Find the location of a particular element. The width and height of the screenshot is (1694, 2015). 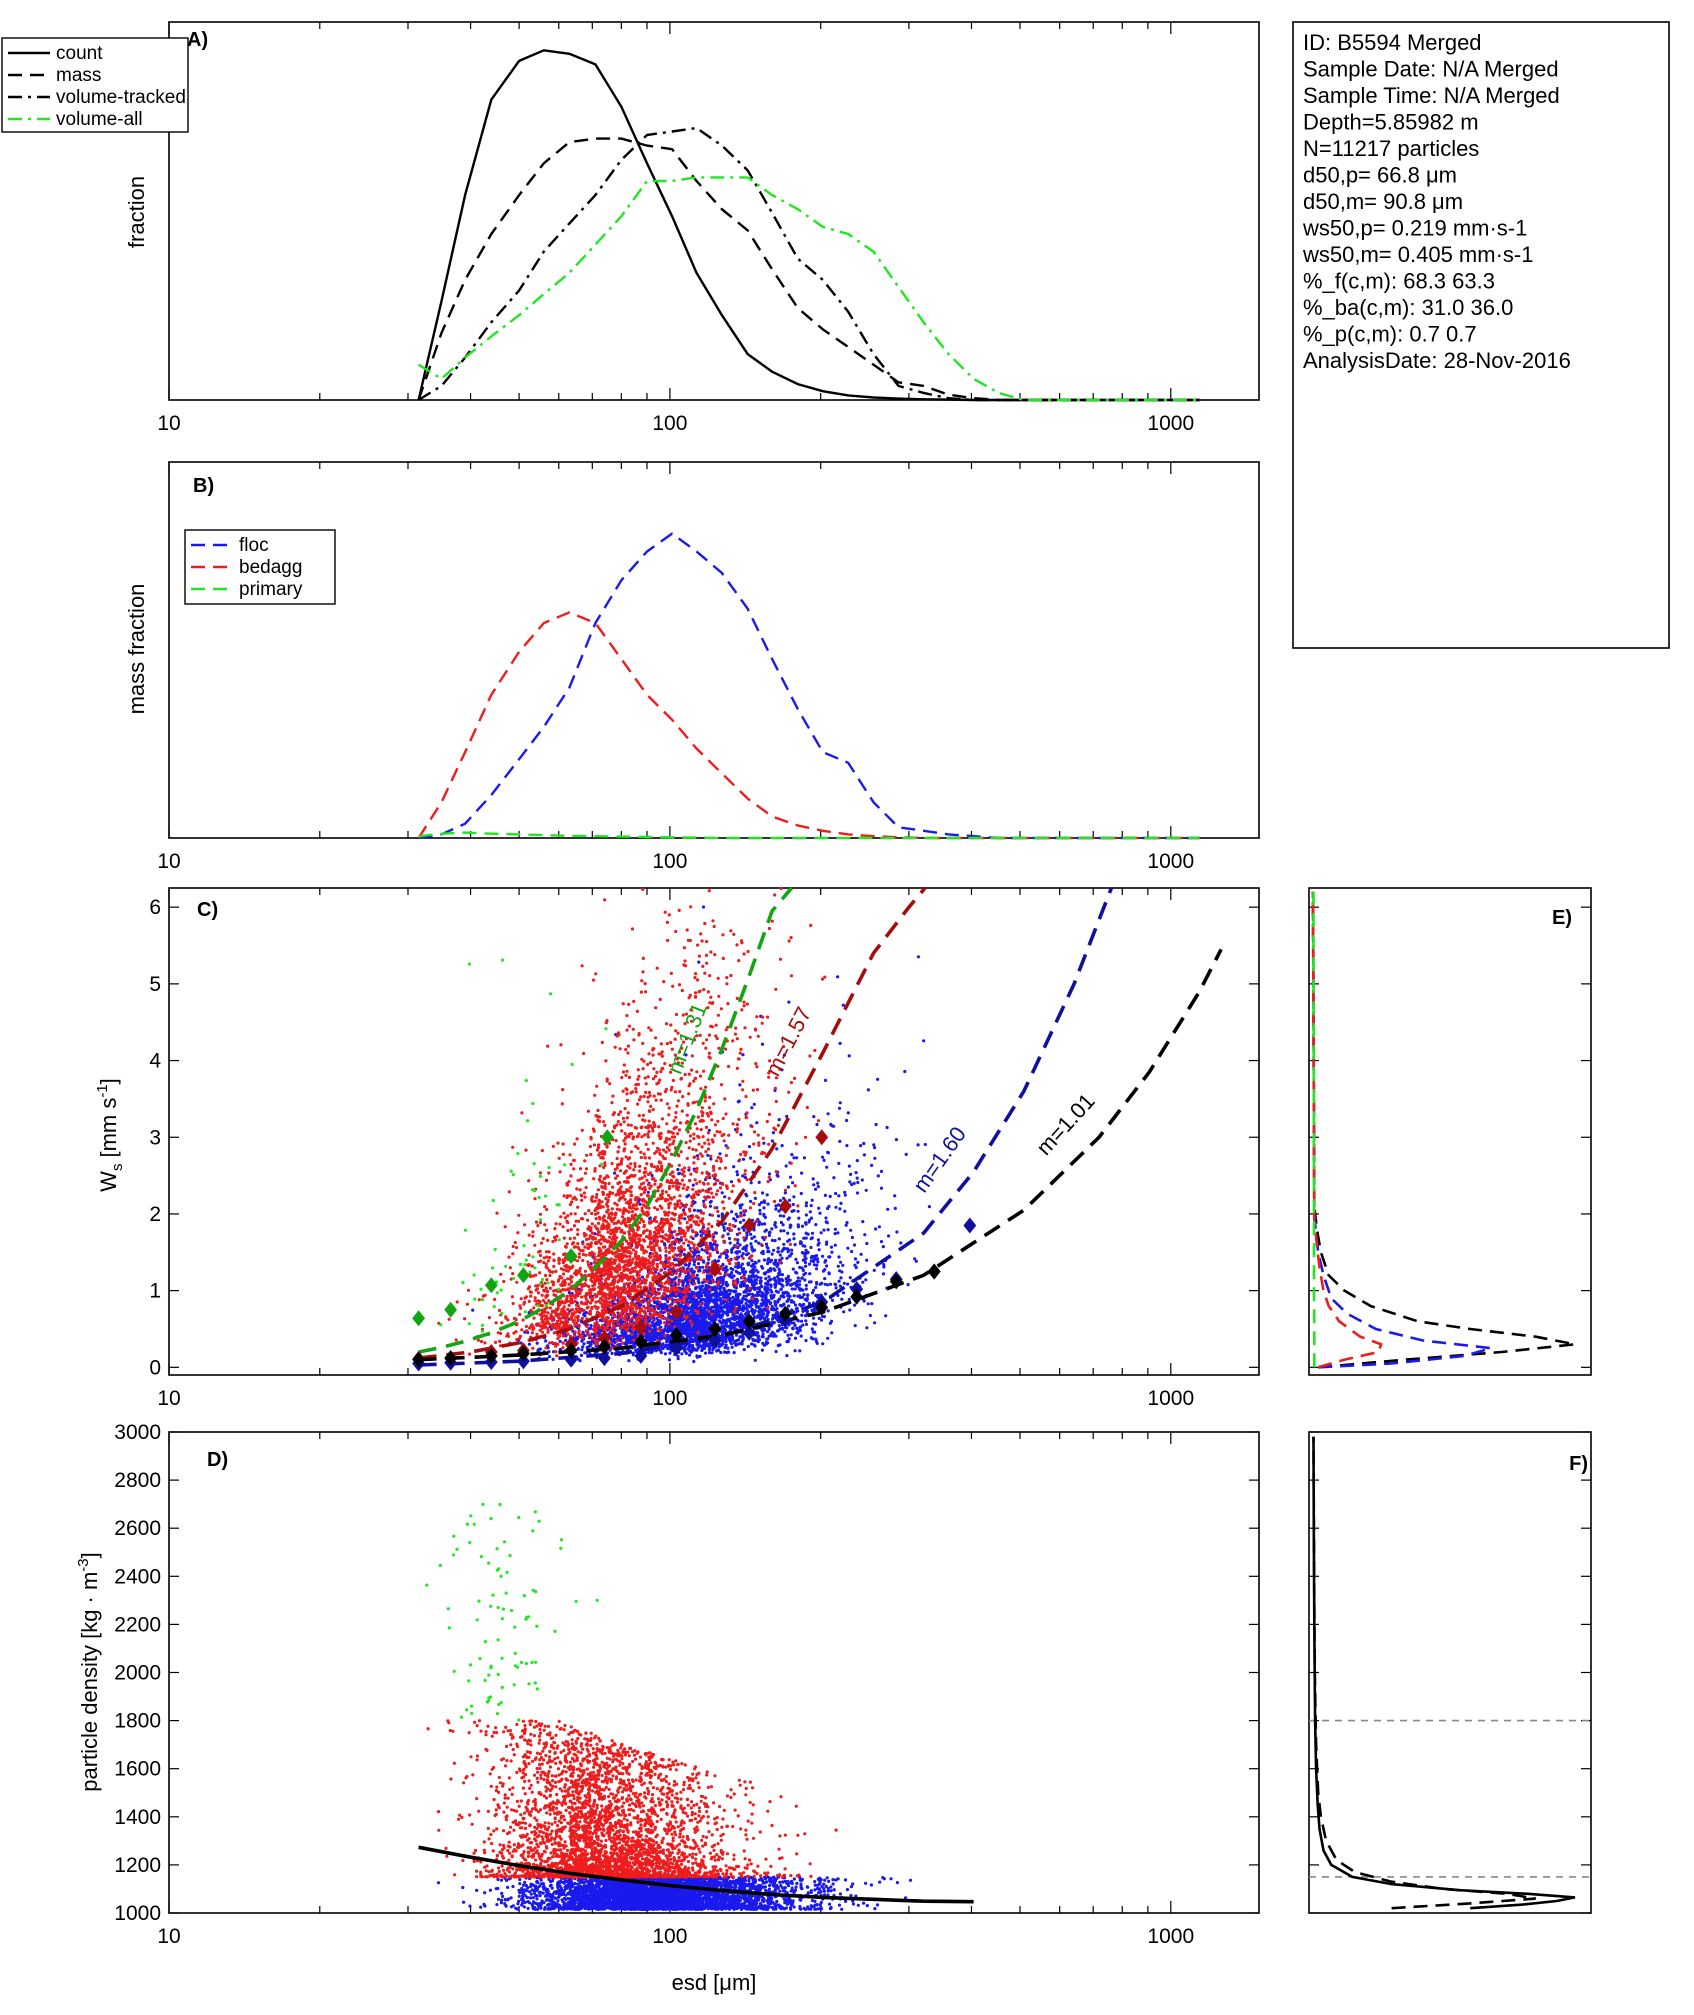

panel-a-label: A) is located at coordinates (197, 40).